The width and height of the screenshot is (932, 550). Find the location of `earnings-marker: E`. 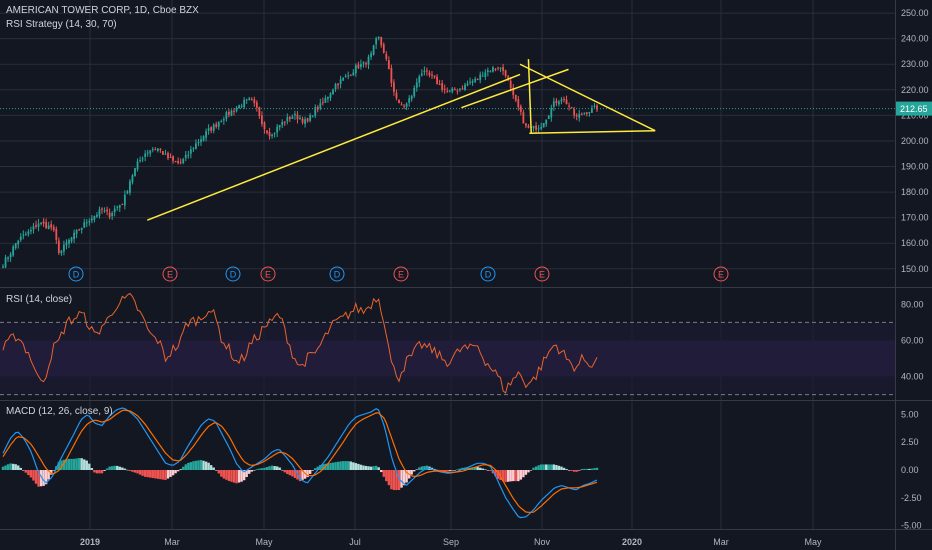

earnings-marker: E is located at coordinates (542, 274).